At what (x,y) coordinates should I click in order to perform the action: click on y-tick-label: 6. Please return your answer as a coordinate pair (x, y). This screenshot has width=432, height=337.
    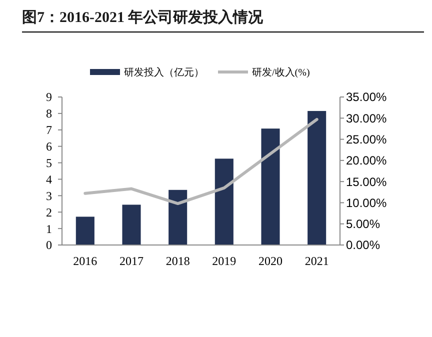
    Looking at the image, I should click on (49, 147).